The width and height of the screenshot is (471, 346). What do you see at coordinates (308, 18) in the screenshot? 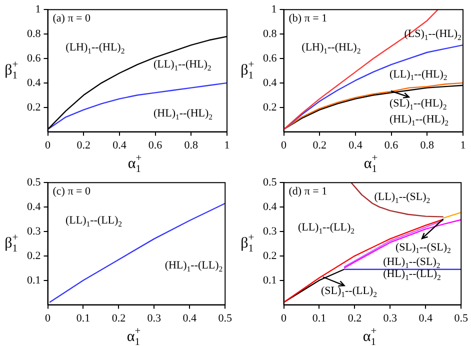
I see `chart-title: (b) π = 1` at bounding box center [308, 18].